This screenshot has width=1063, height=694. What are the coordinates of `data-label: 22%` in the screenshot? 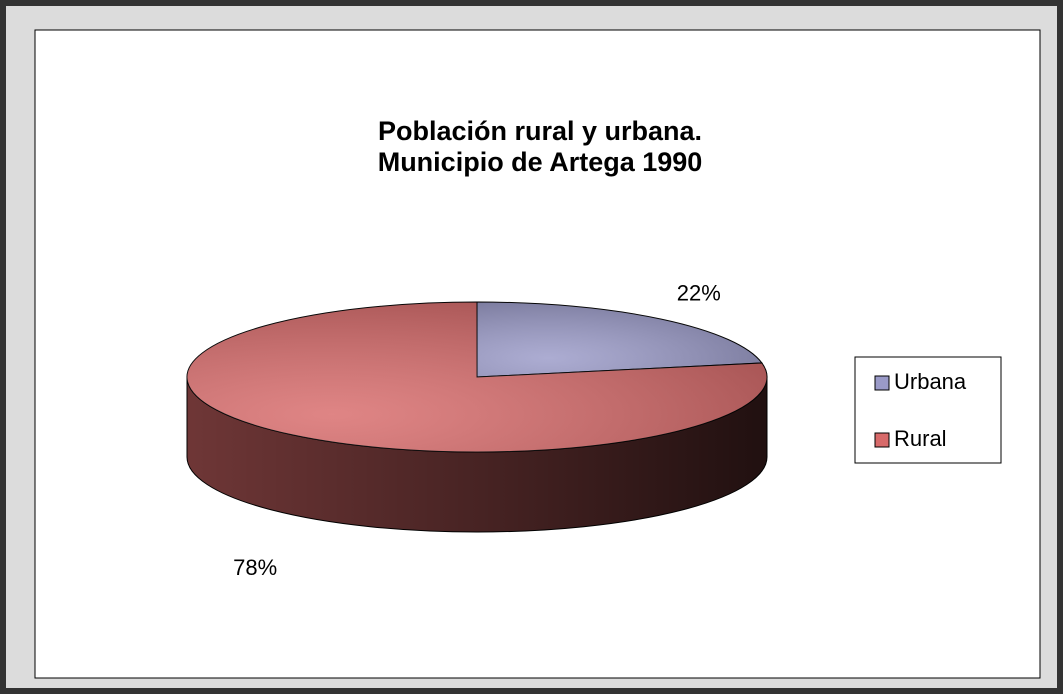 It's located at (699, 293).